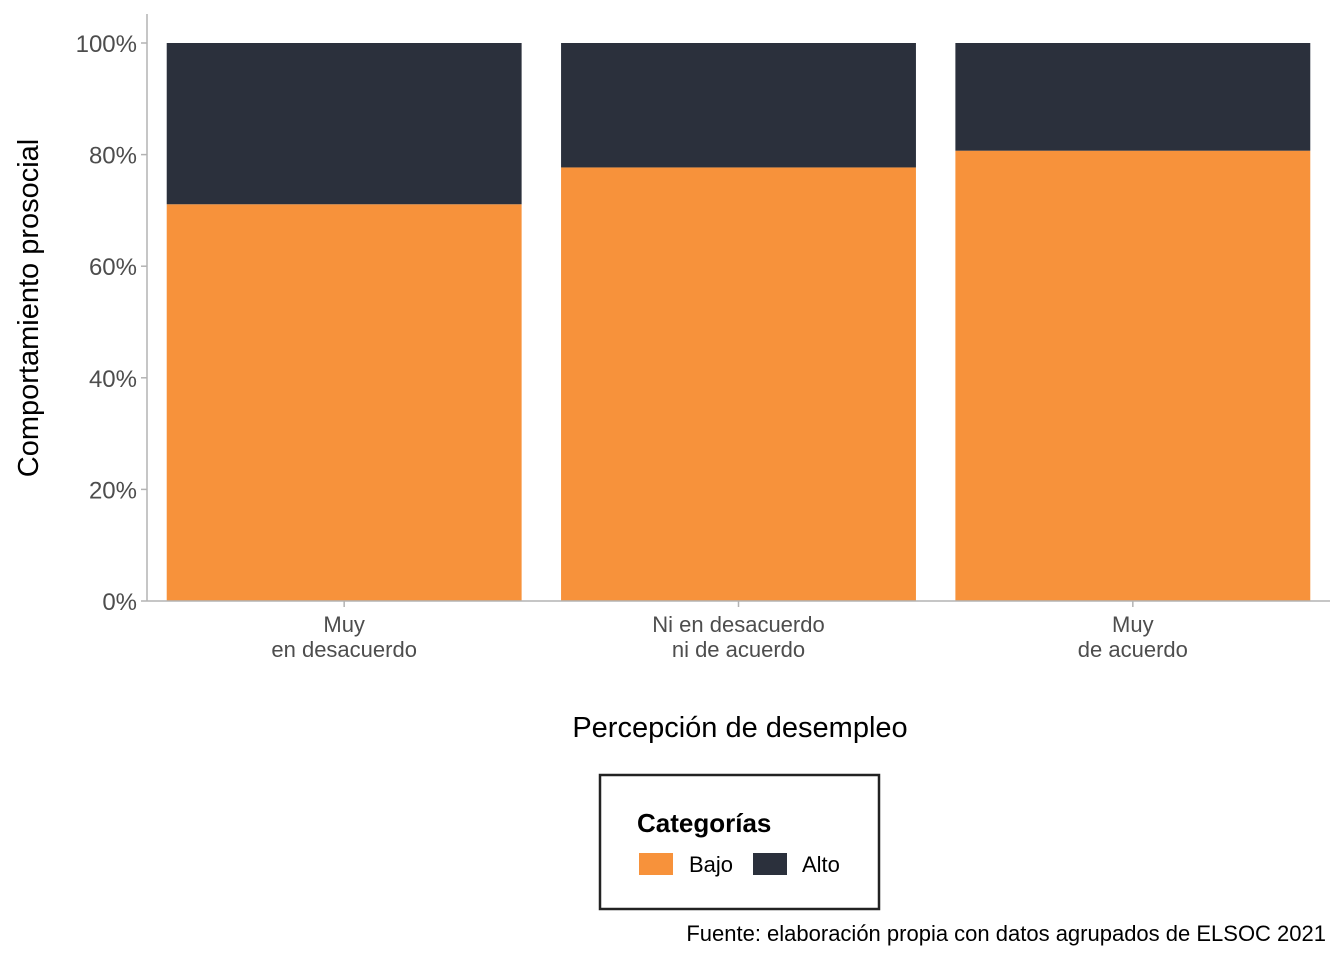 Image resolution: width=1344 pixels, height=960 pixels. I want to click on y-tick-label: 0%, so click(119, 602).